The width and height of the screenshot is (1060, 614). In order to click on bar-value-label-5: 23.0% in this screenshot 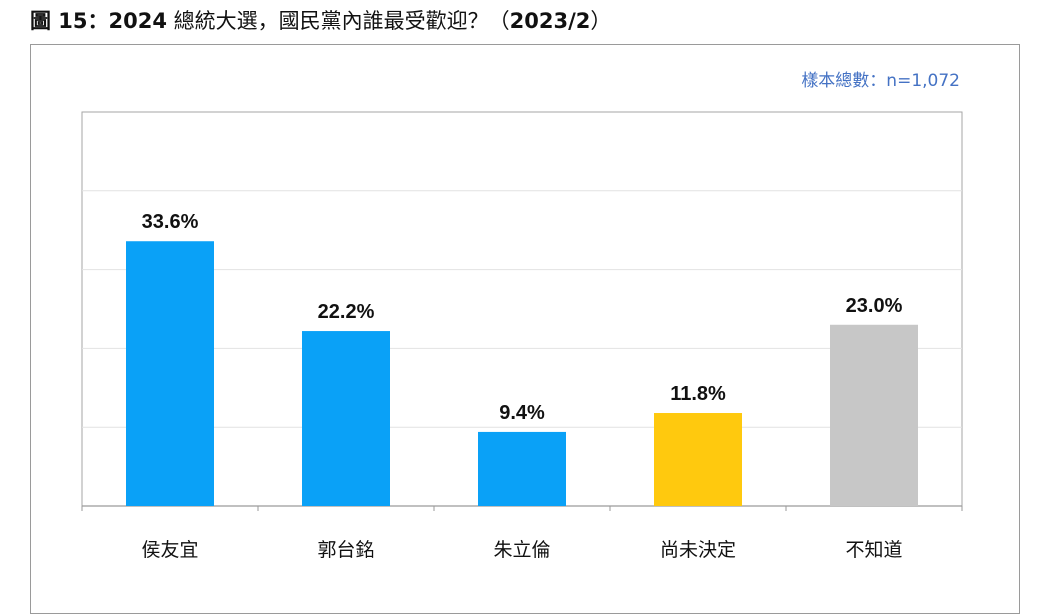, I will do `click(874, 306)`.